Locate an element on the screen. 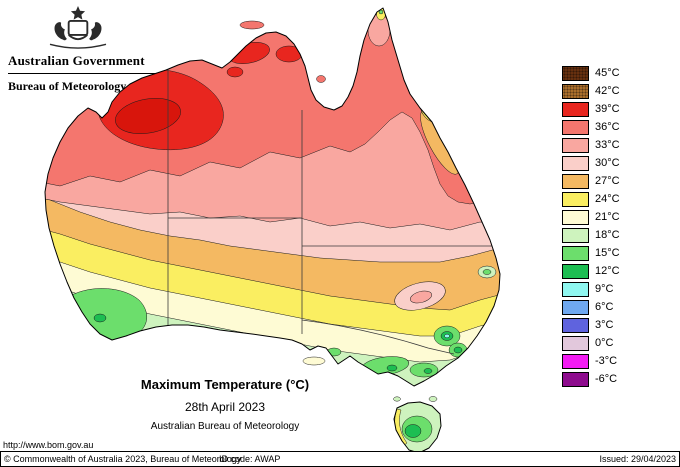  issued-text: Issued: 29/04/2023 is located at coordinates (637, 459).